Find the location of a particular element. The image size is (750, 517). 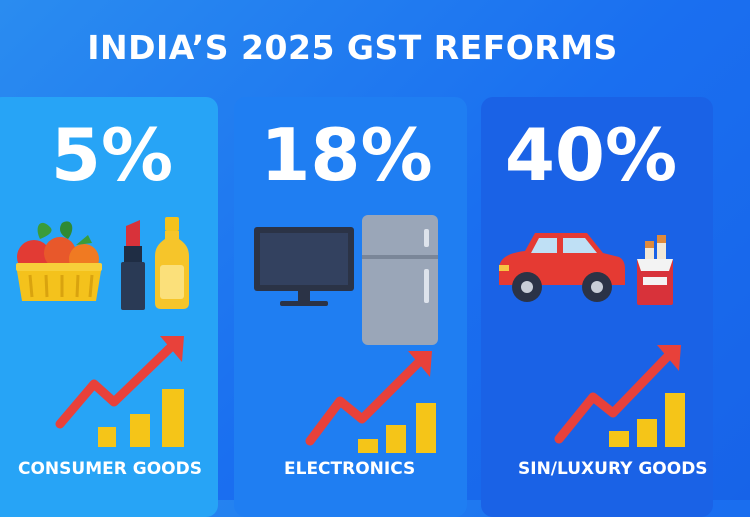

category-label: ELECTRONICS is located at coordinates (350, 469).